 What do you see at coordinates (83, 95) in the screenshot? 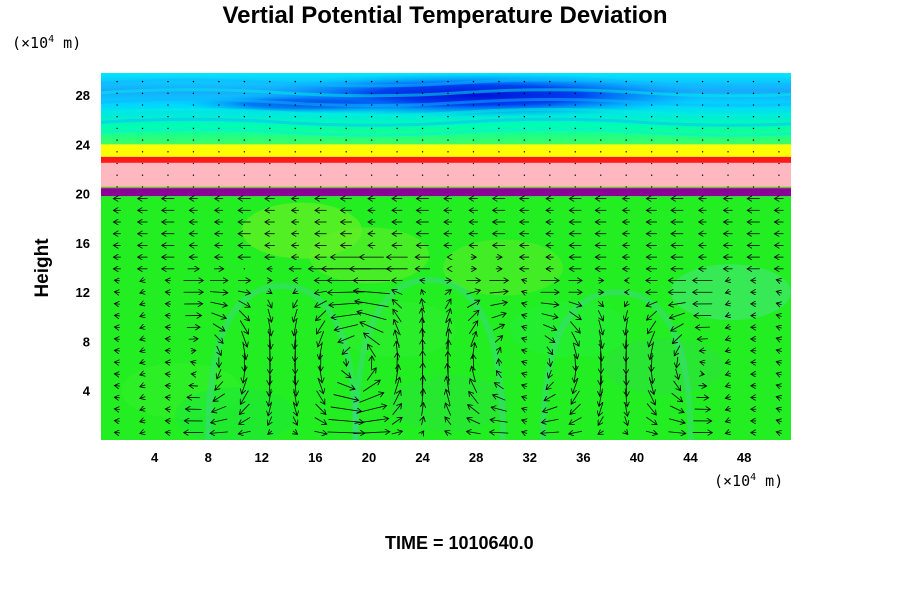
I see `y-tick-label: 28` at bounding box center [83, 95].